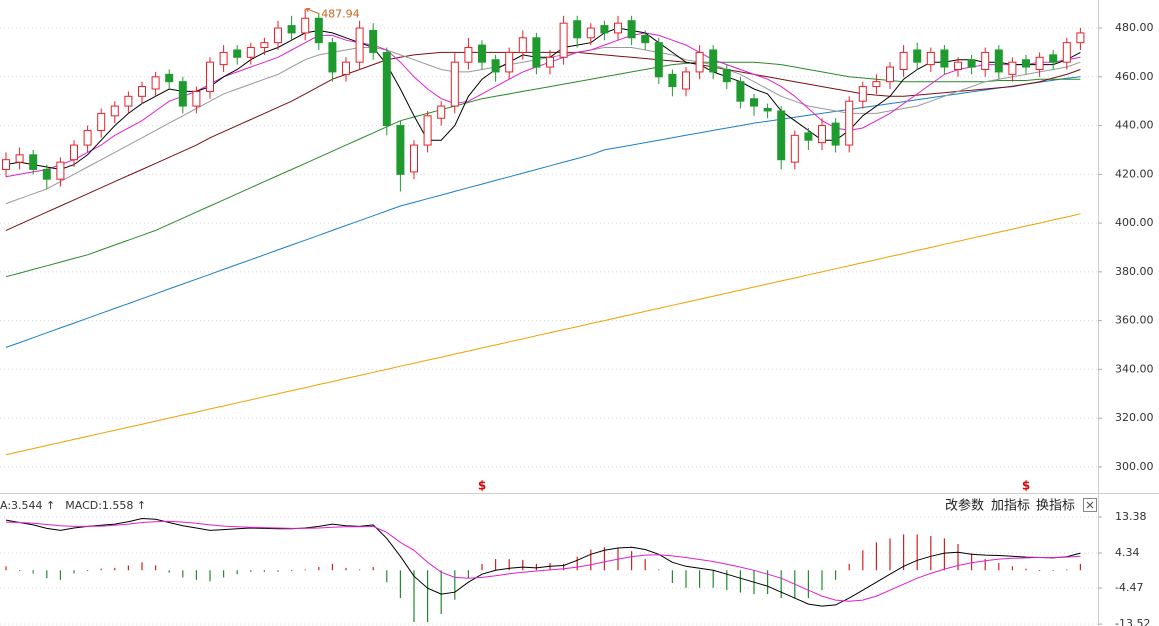  What do you see at coordinates (105, 505) in the screenshot?
I see `indicator-label: MACD:1.558 ↑` at bounding box center [105, 505].